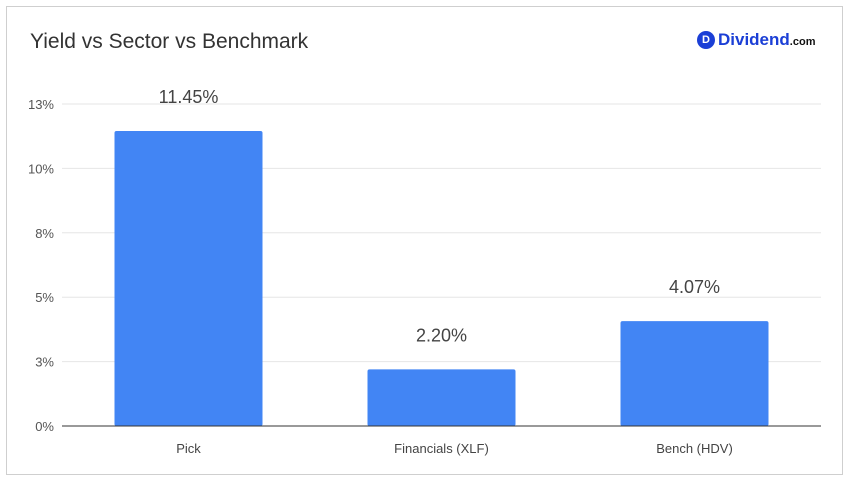  I want to click on brand-logo: D Dividend .com, so click(756, 40).